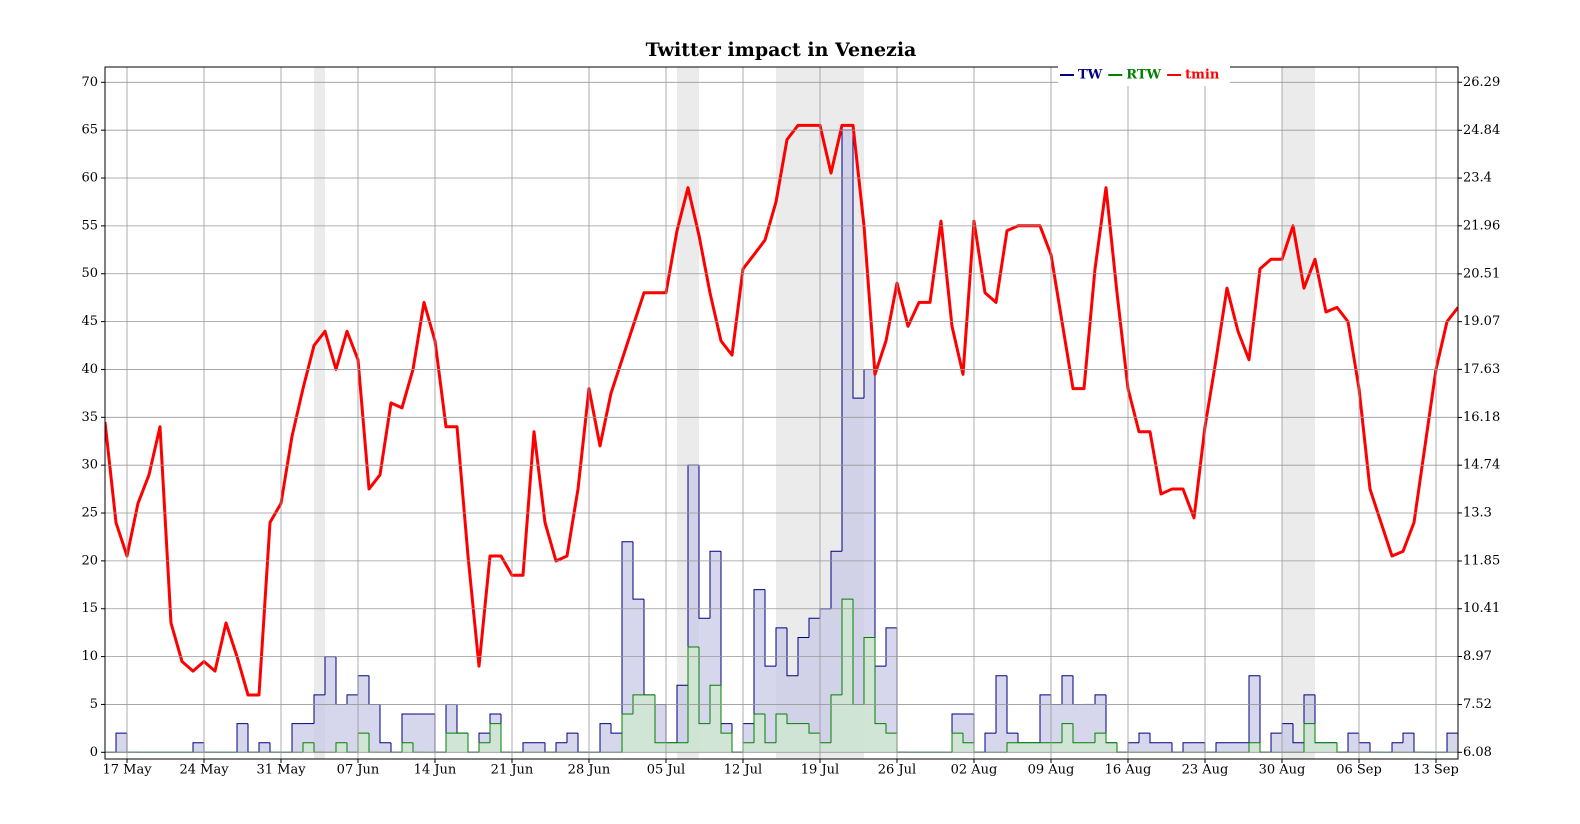  I want to click on x-tick-label: 24 May, so click(204, 770).